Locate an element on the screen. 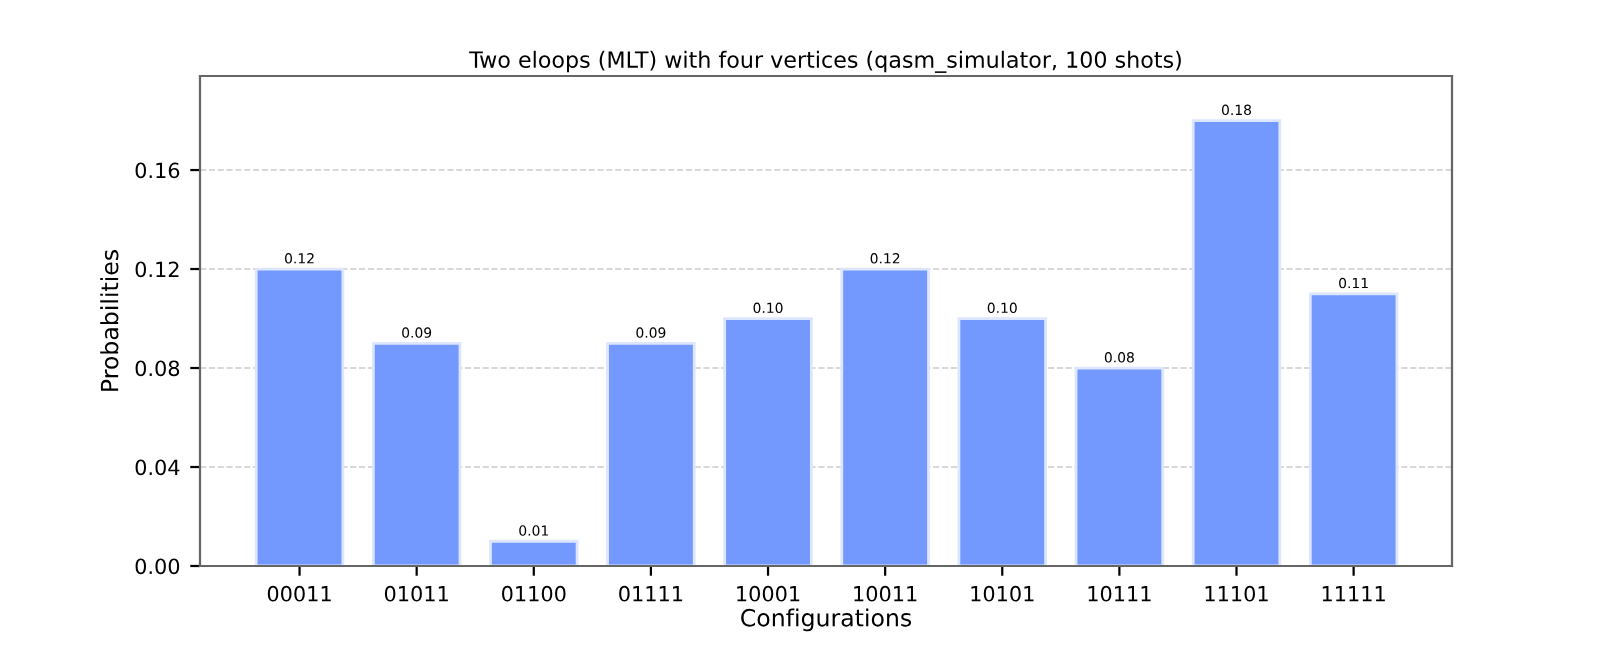  x-tick-label: 10101 is located at coordinates (1002, 593).